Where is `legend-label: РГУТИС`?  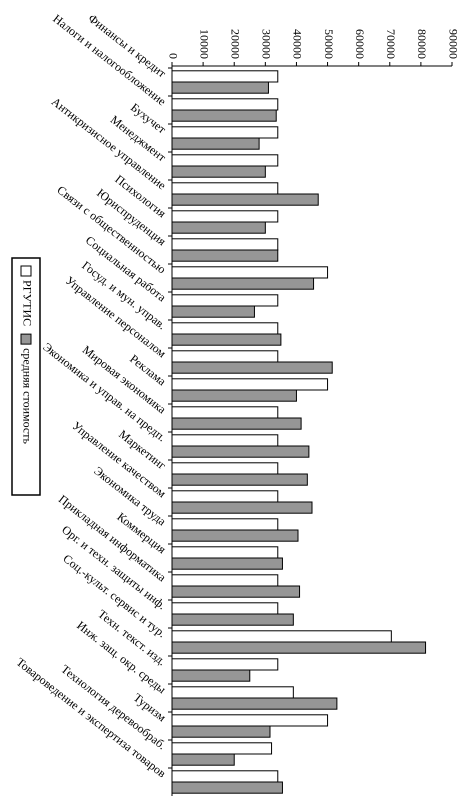
legend-label: РГУТИС is located at coordinates (27, 303).